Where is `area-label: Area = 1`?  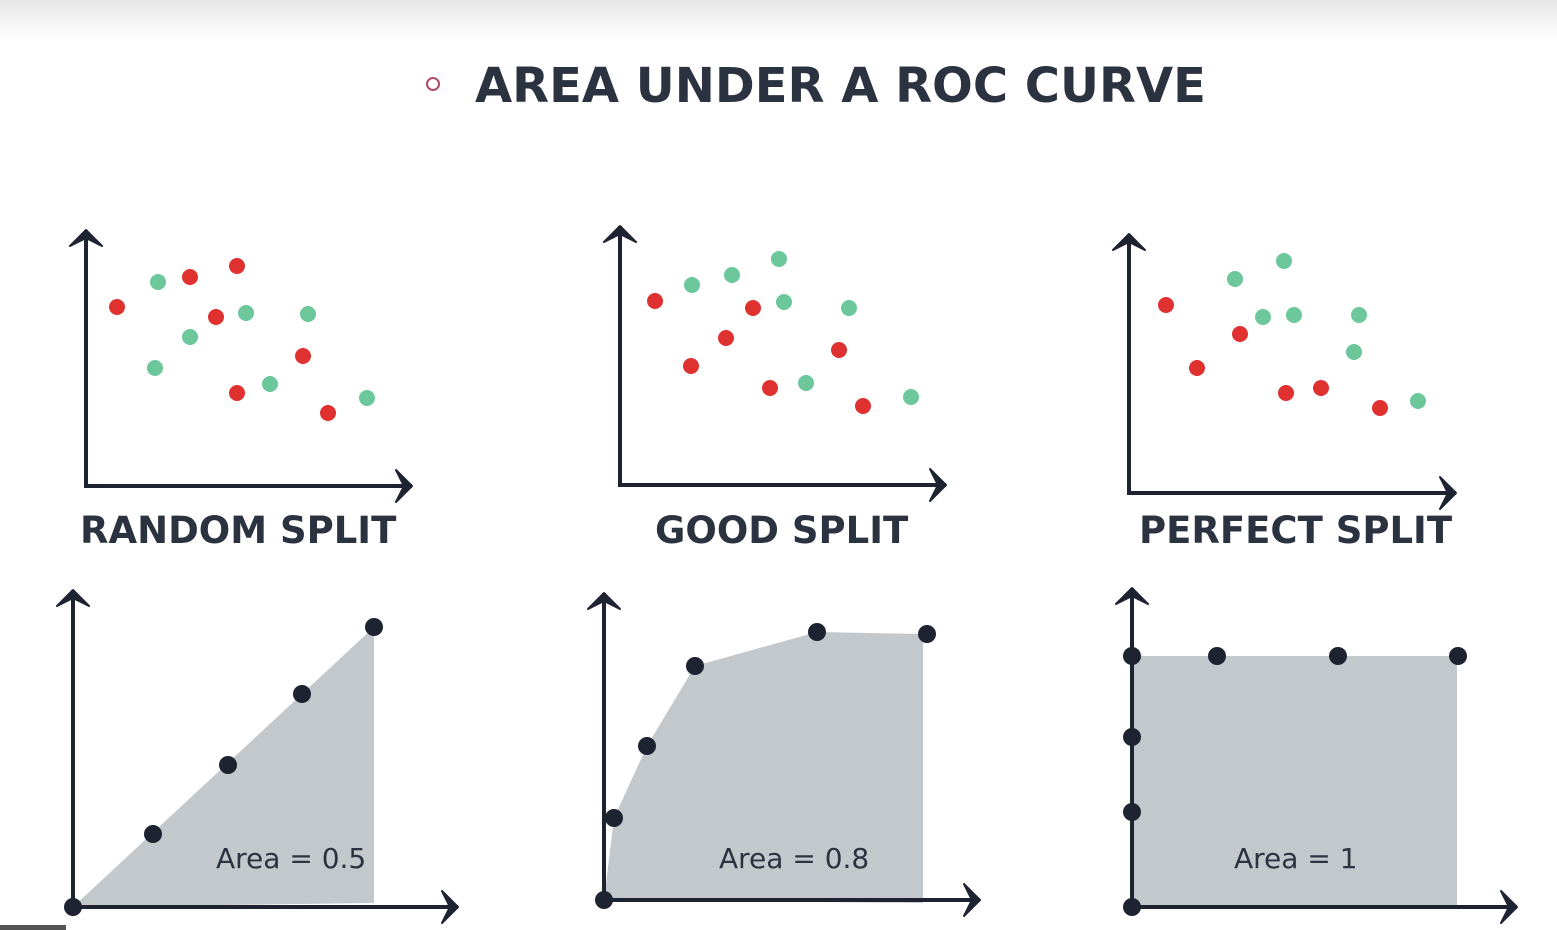
area-label: Area = 1 is located at coordinates (1296, 858).